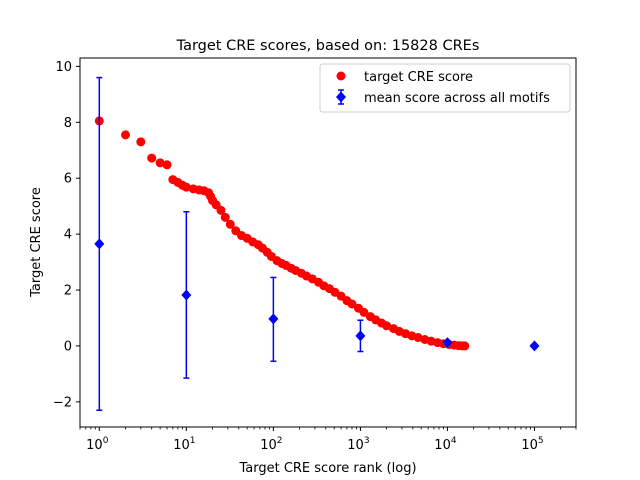 The height and width of the screenshot is (480, 640). I want to click on y-tick-label: 8, so click(68, 123).